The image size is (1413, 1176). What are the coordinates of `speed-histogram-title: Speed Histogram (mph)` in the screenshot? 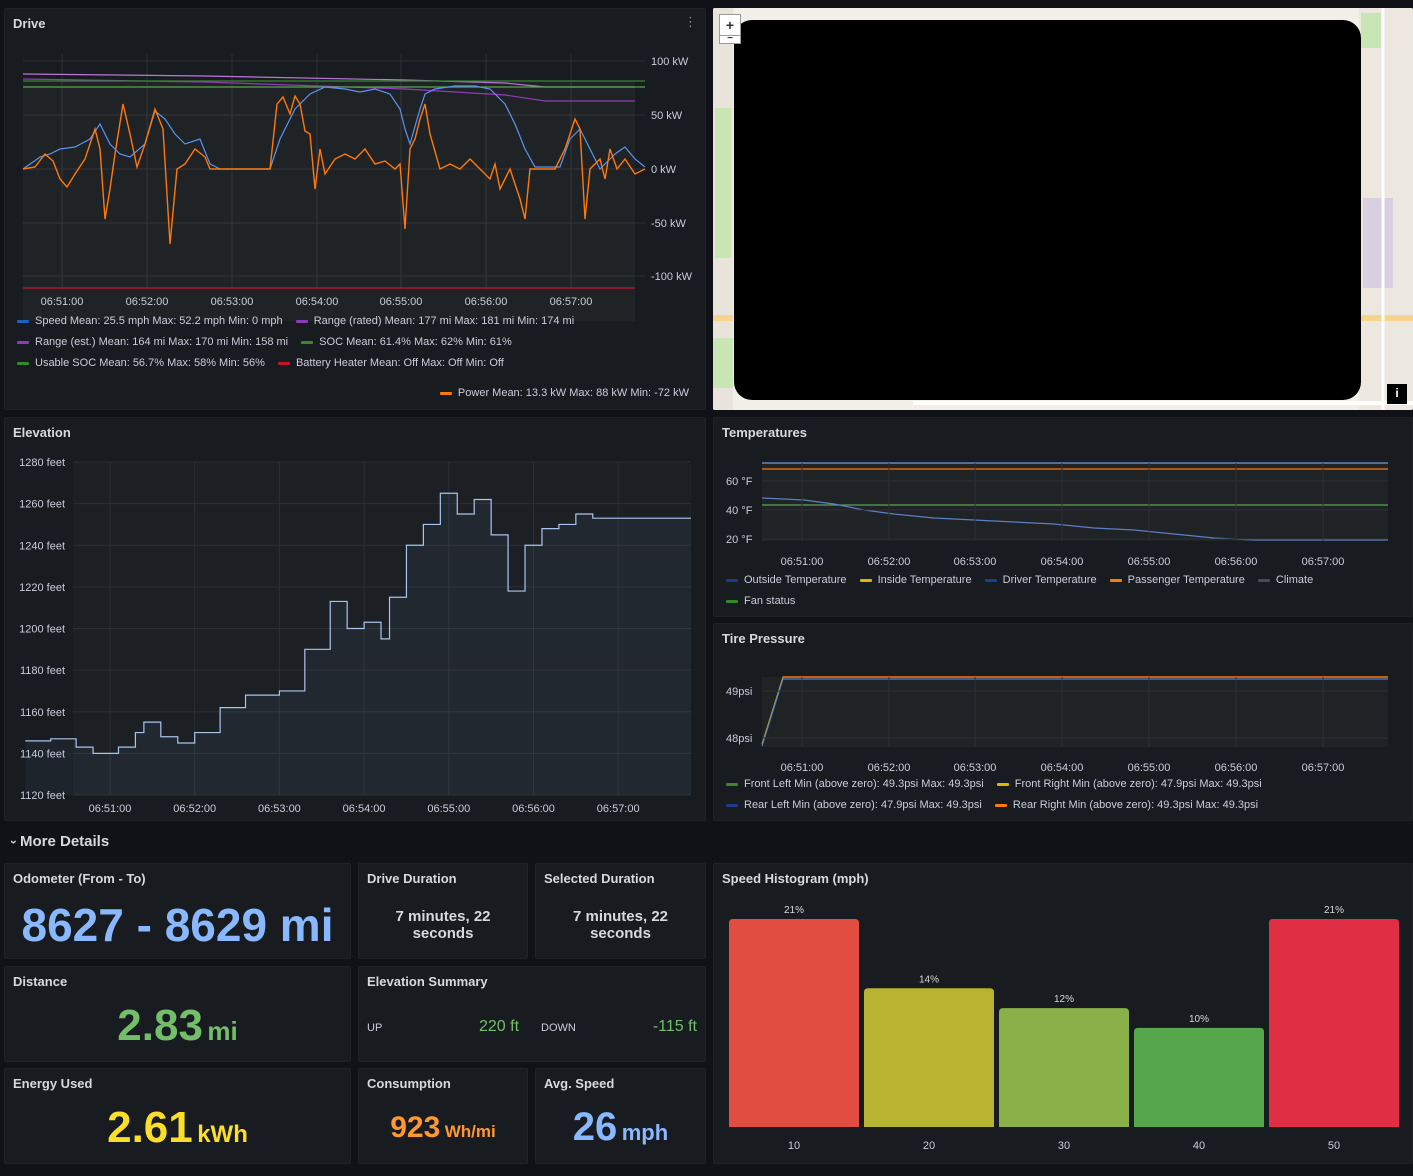 It's located at (795, 878).